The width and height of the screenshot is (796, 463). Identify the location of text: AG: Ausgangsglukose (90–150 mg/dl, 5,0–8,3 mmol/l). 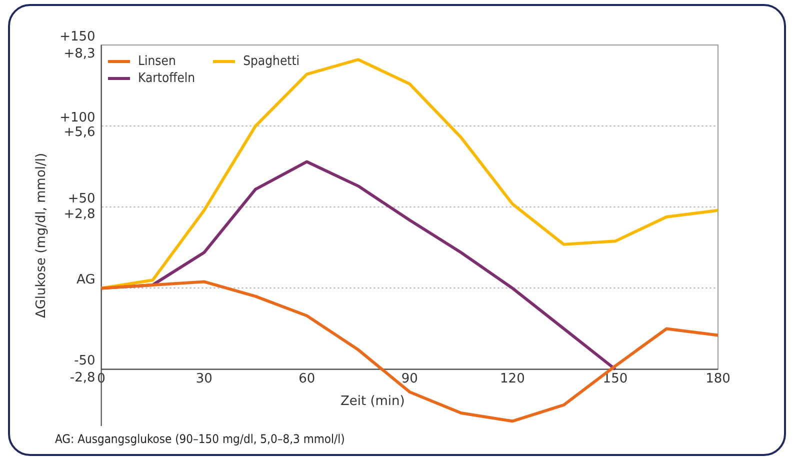
(200, 439).